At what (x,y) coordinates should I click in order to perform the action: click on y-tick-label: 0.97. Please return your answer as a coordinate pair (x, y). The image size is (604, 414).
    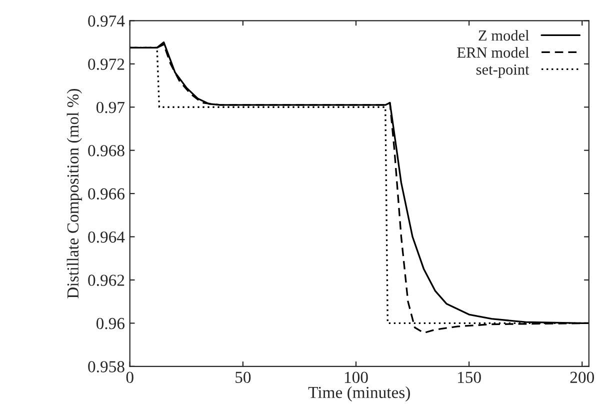
    Looking at the image, I should click on (110, 108).